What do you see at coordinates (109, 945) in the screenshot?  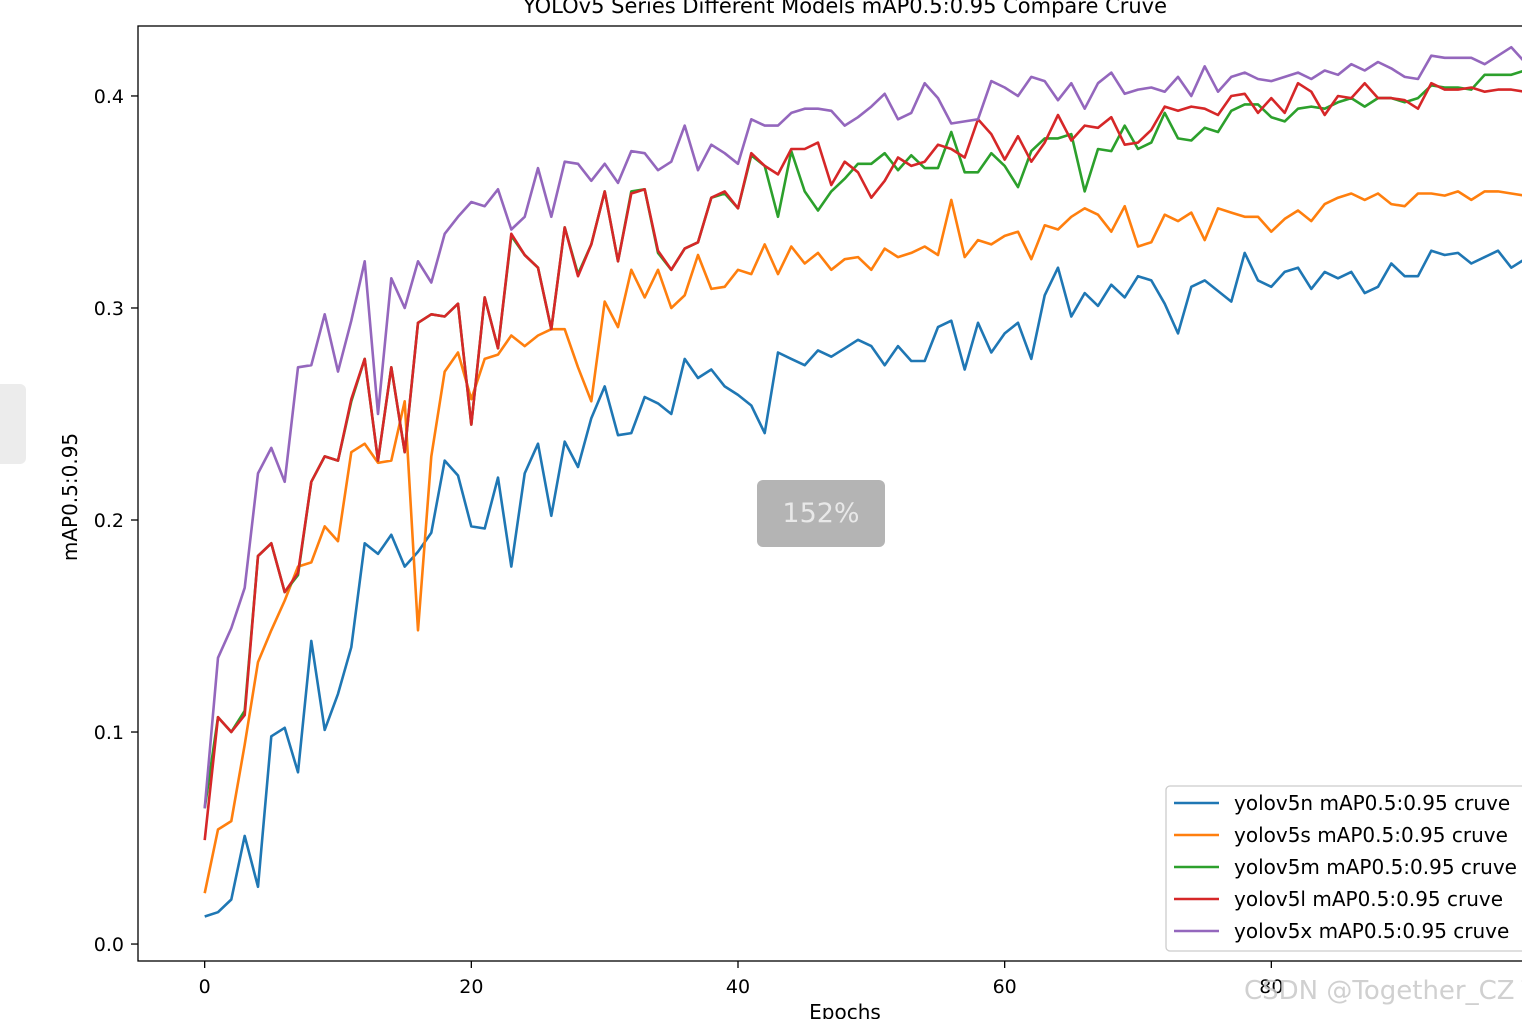 I see `y-tick-label: 0.0` at bounding box center [109, 945].